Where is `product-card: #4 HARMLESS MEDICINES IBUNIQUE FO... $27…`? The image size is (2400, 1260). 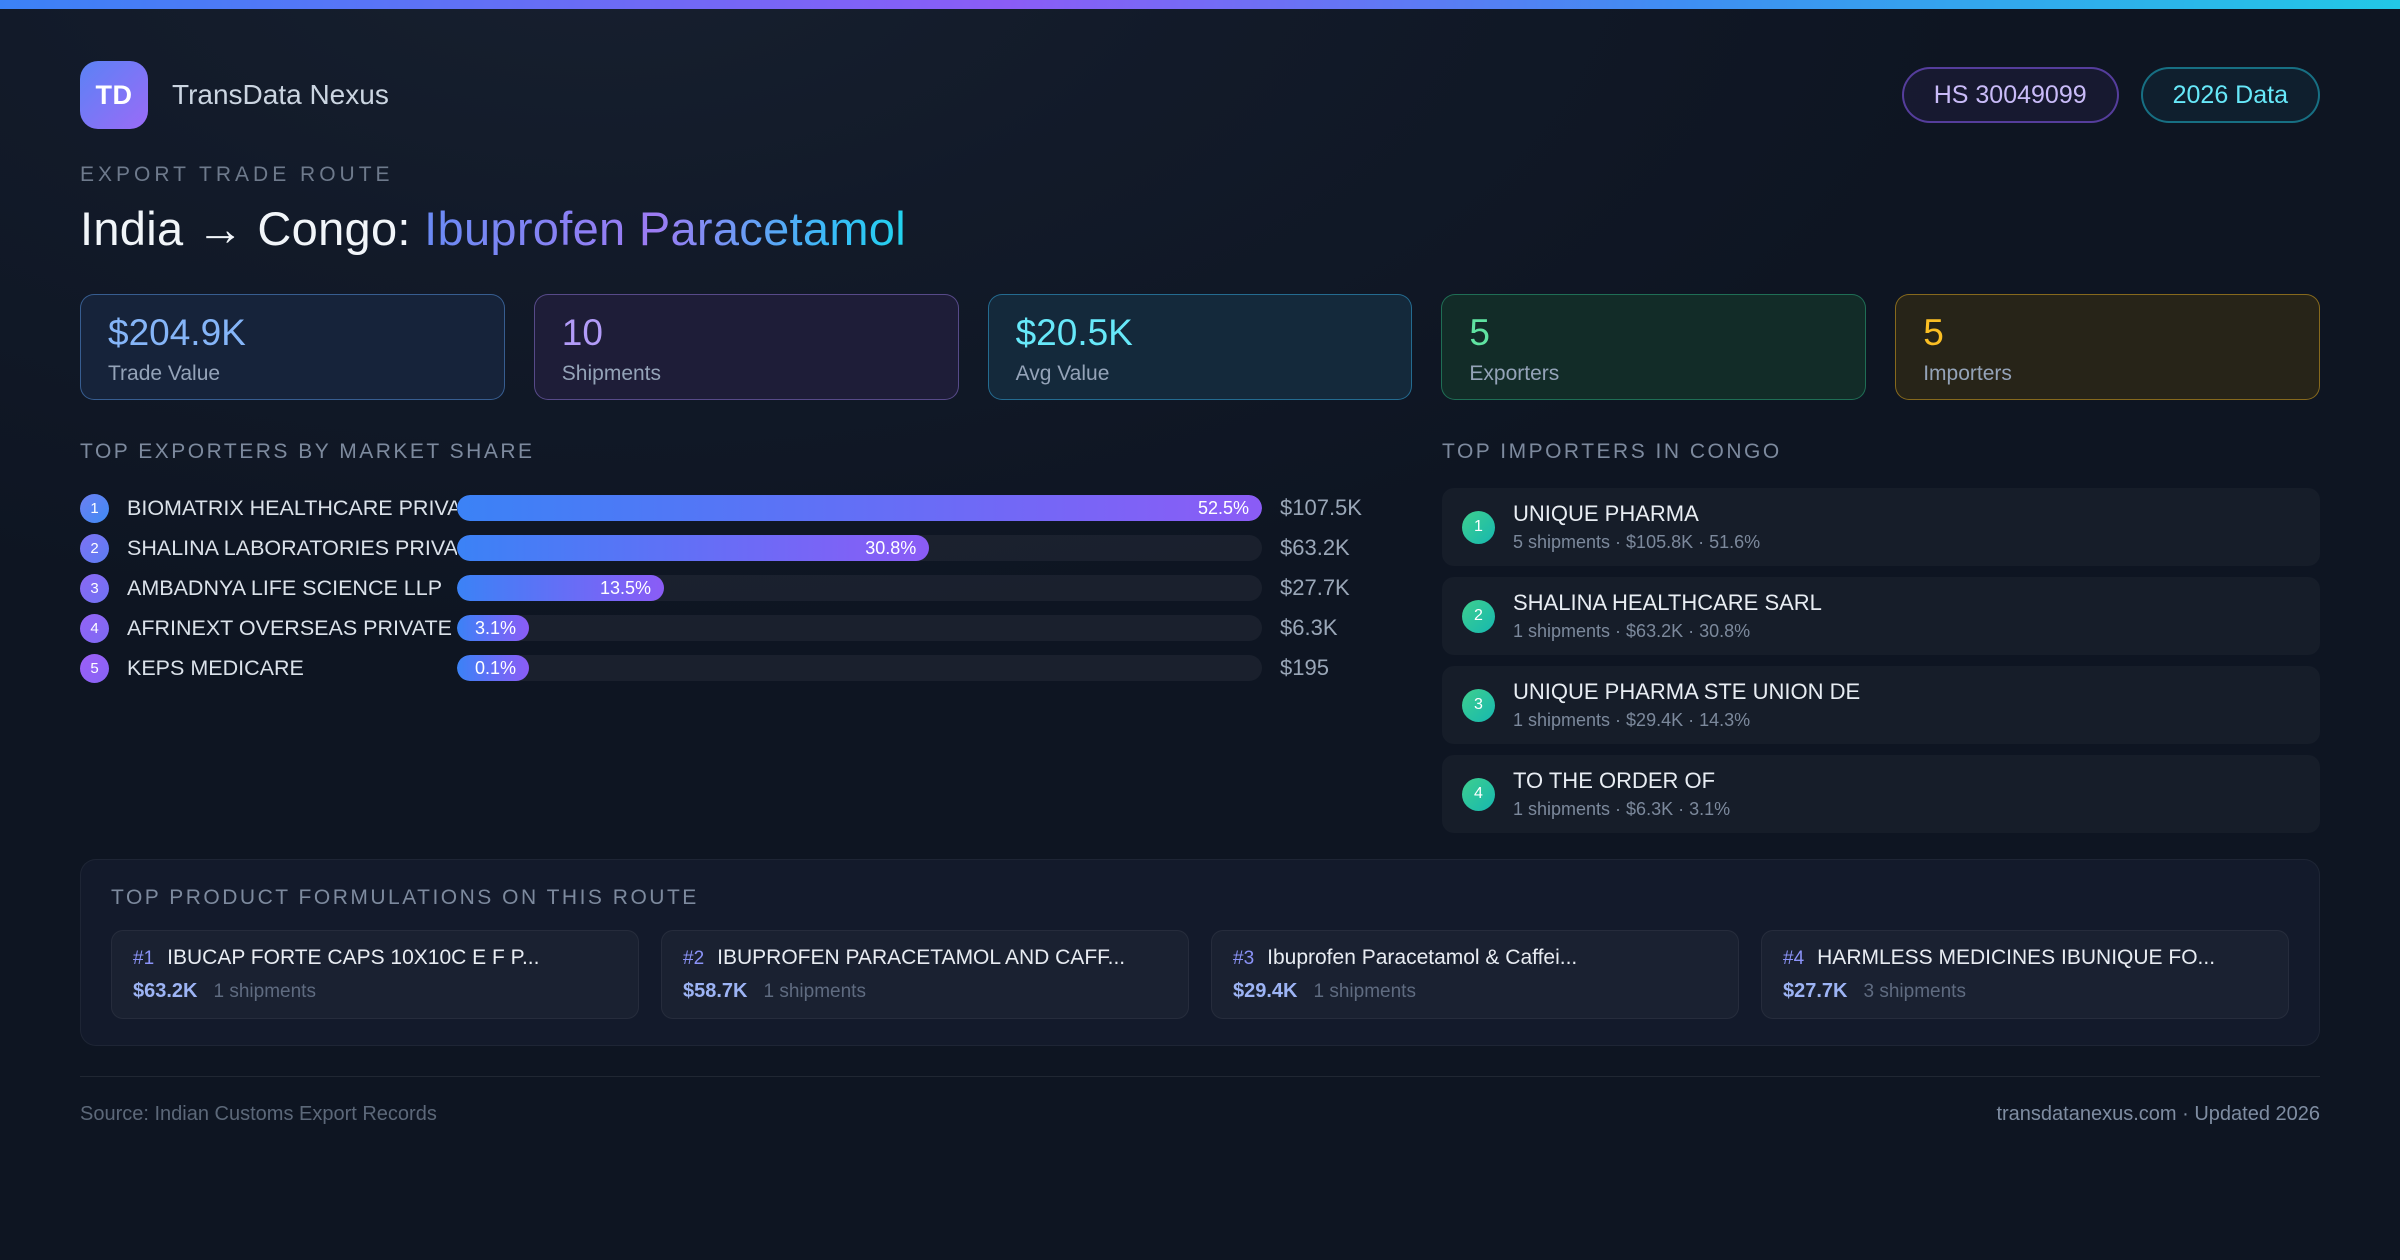
product-card: #4 HARMLESS MEDICINES IBUNIQUE FO... $27… is located at coordinates (2025, 974).